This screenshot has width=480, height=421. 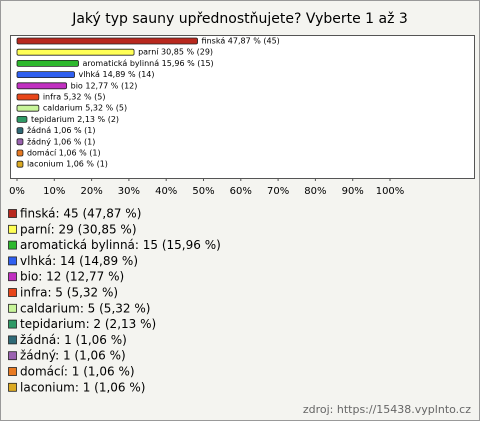 I want to click on legend-label: laconium: 1 (1,06 %), so click(x=82, y=387).